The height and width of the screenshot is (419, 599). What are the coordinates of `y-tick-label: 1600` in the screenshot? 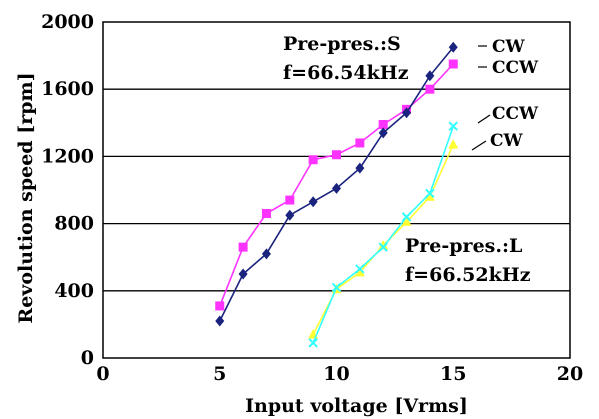 It's located at (67, 89).